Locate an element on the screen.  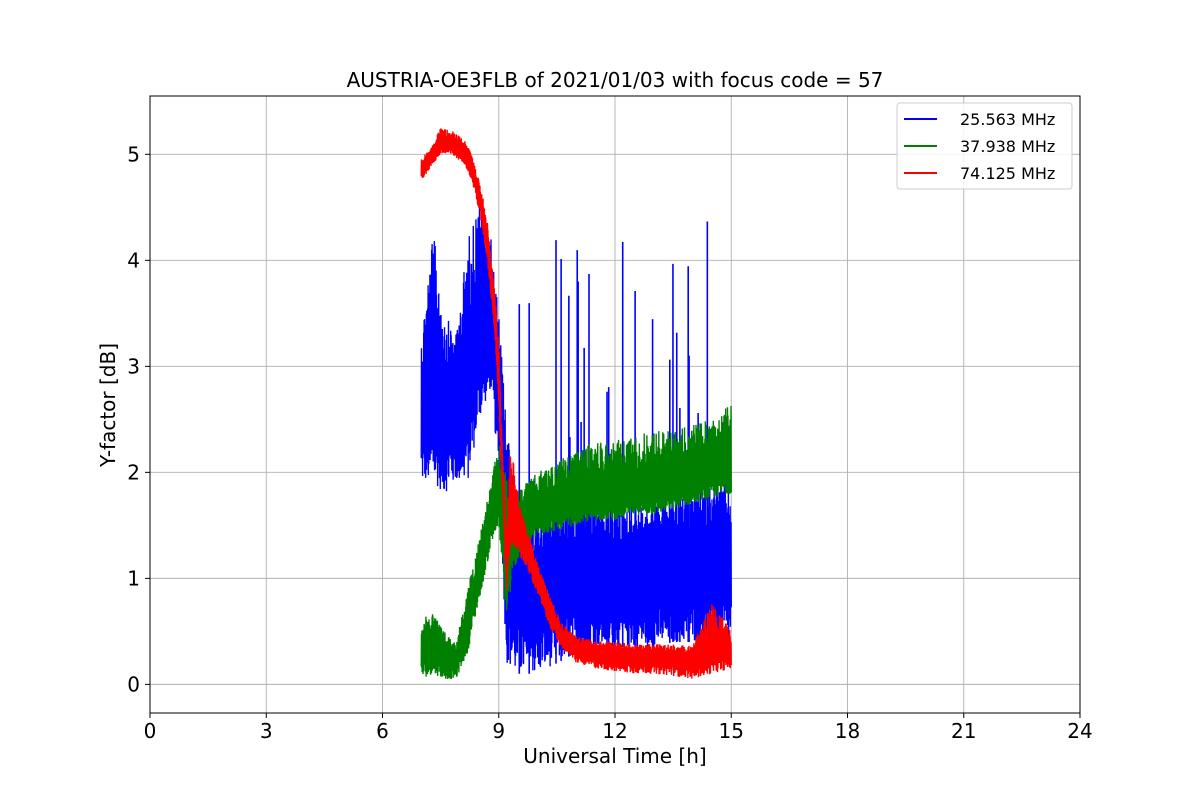
legend-label: 74.125 MHz is located at coordinates (1007, 173).